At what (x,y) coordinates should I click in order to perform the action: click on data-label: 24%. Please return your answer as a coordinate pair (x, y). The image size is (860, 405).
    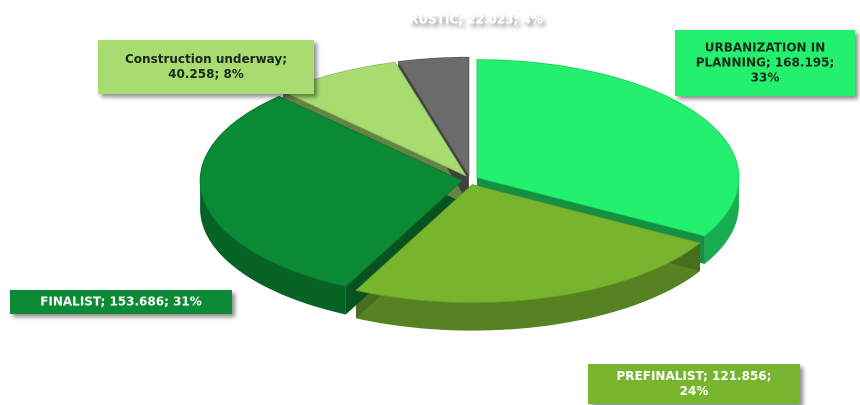
    Looking at the image, I should click on (694, 391).